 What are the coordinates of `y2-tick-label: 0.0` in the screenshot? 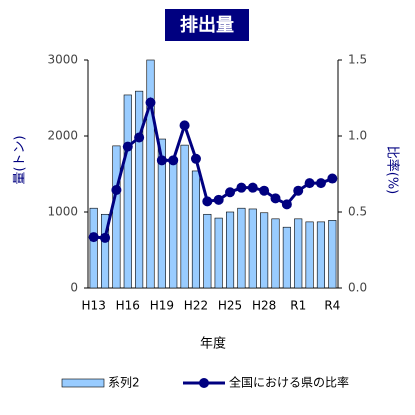 It's located at (357, 288).